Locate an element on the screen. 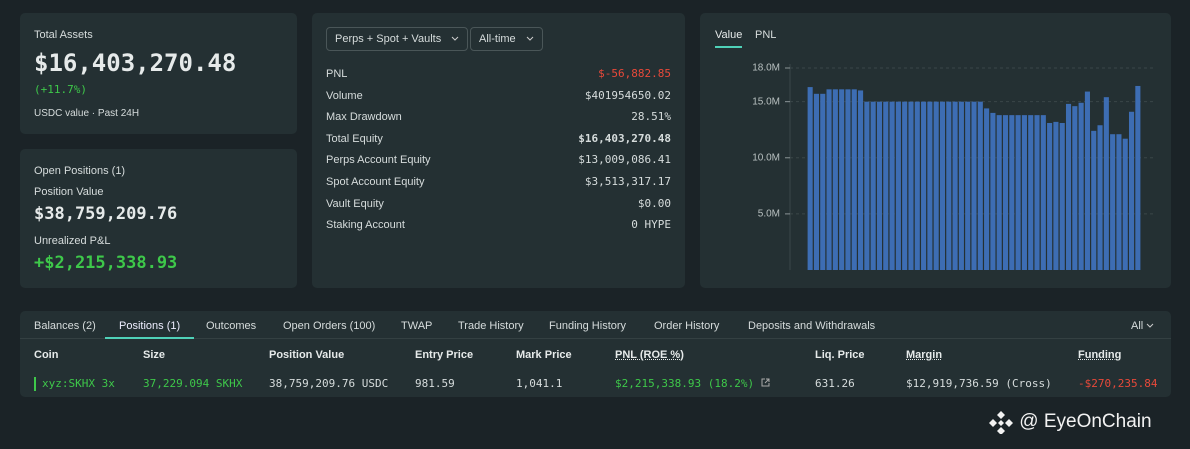  cell: 1,041.1 is located at coordinates (539, 383).